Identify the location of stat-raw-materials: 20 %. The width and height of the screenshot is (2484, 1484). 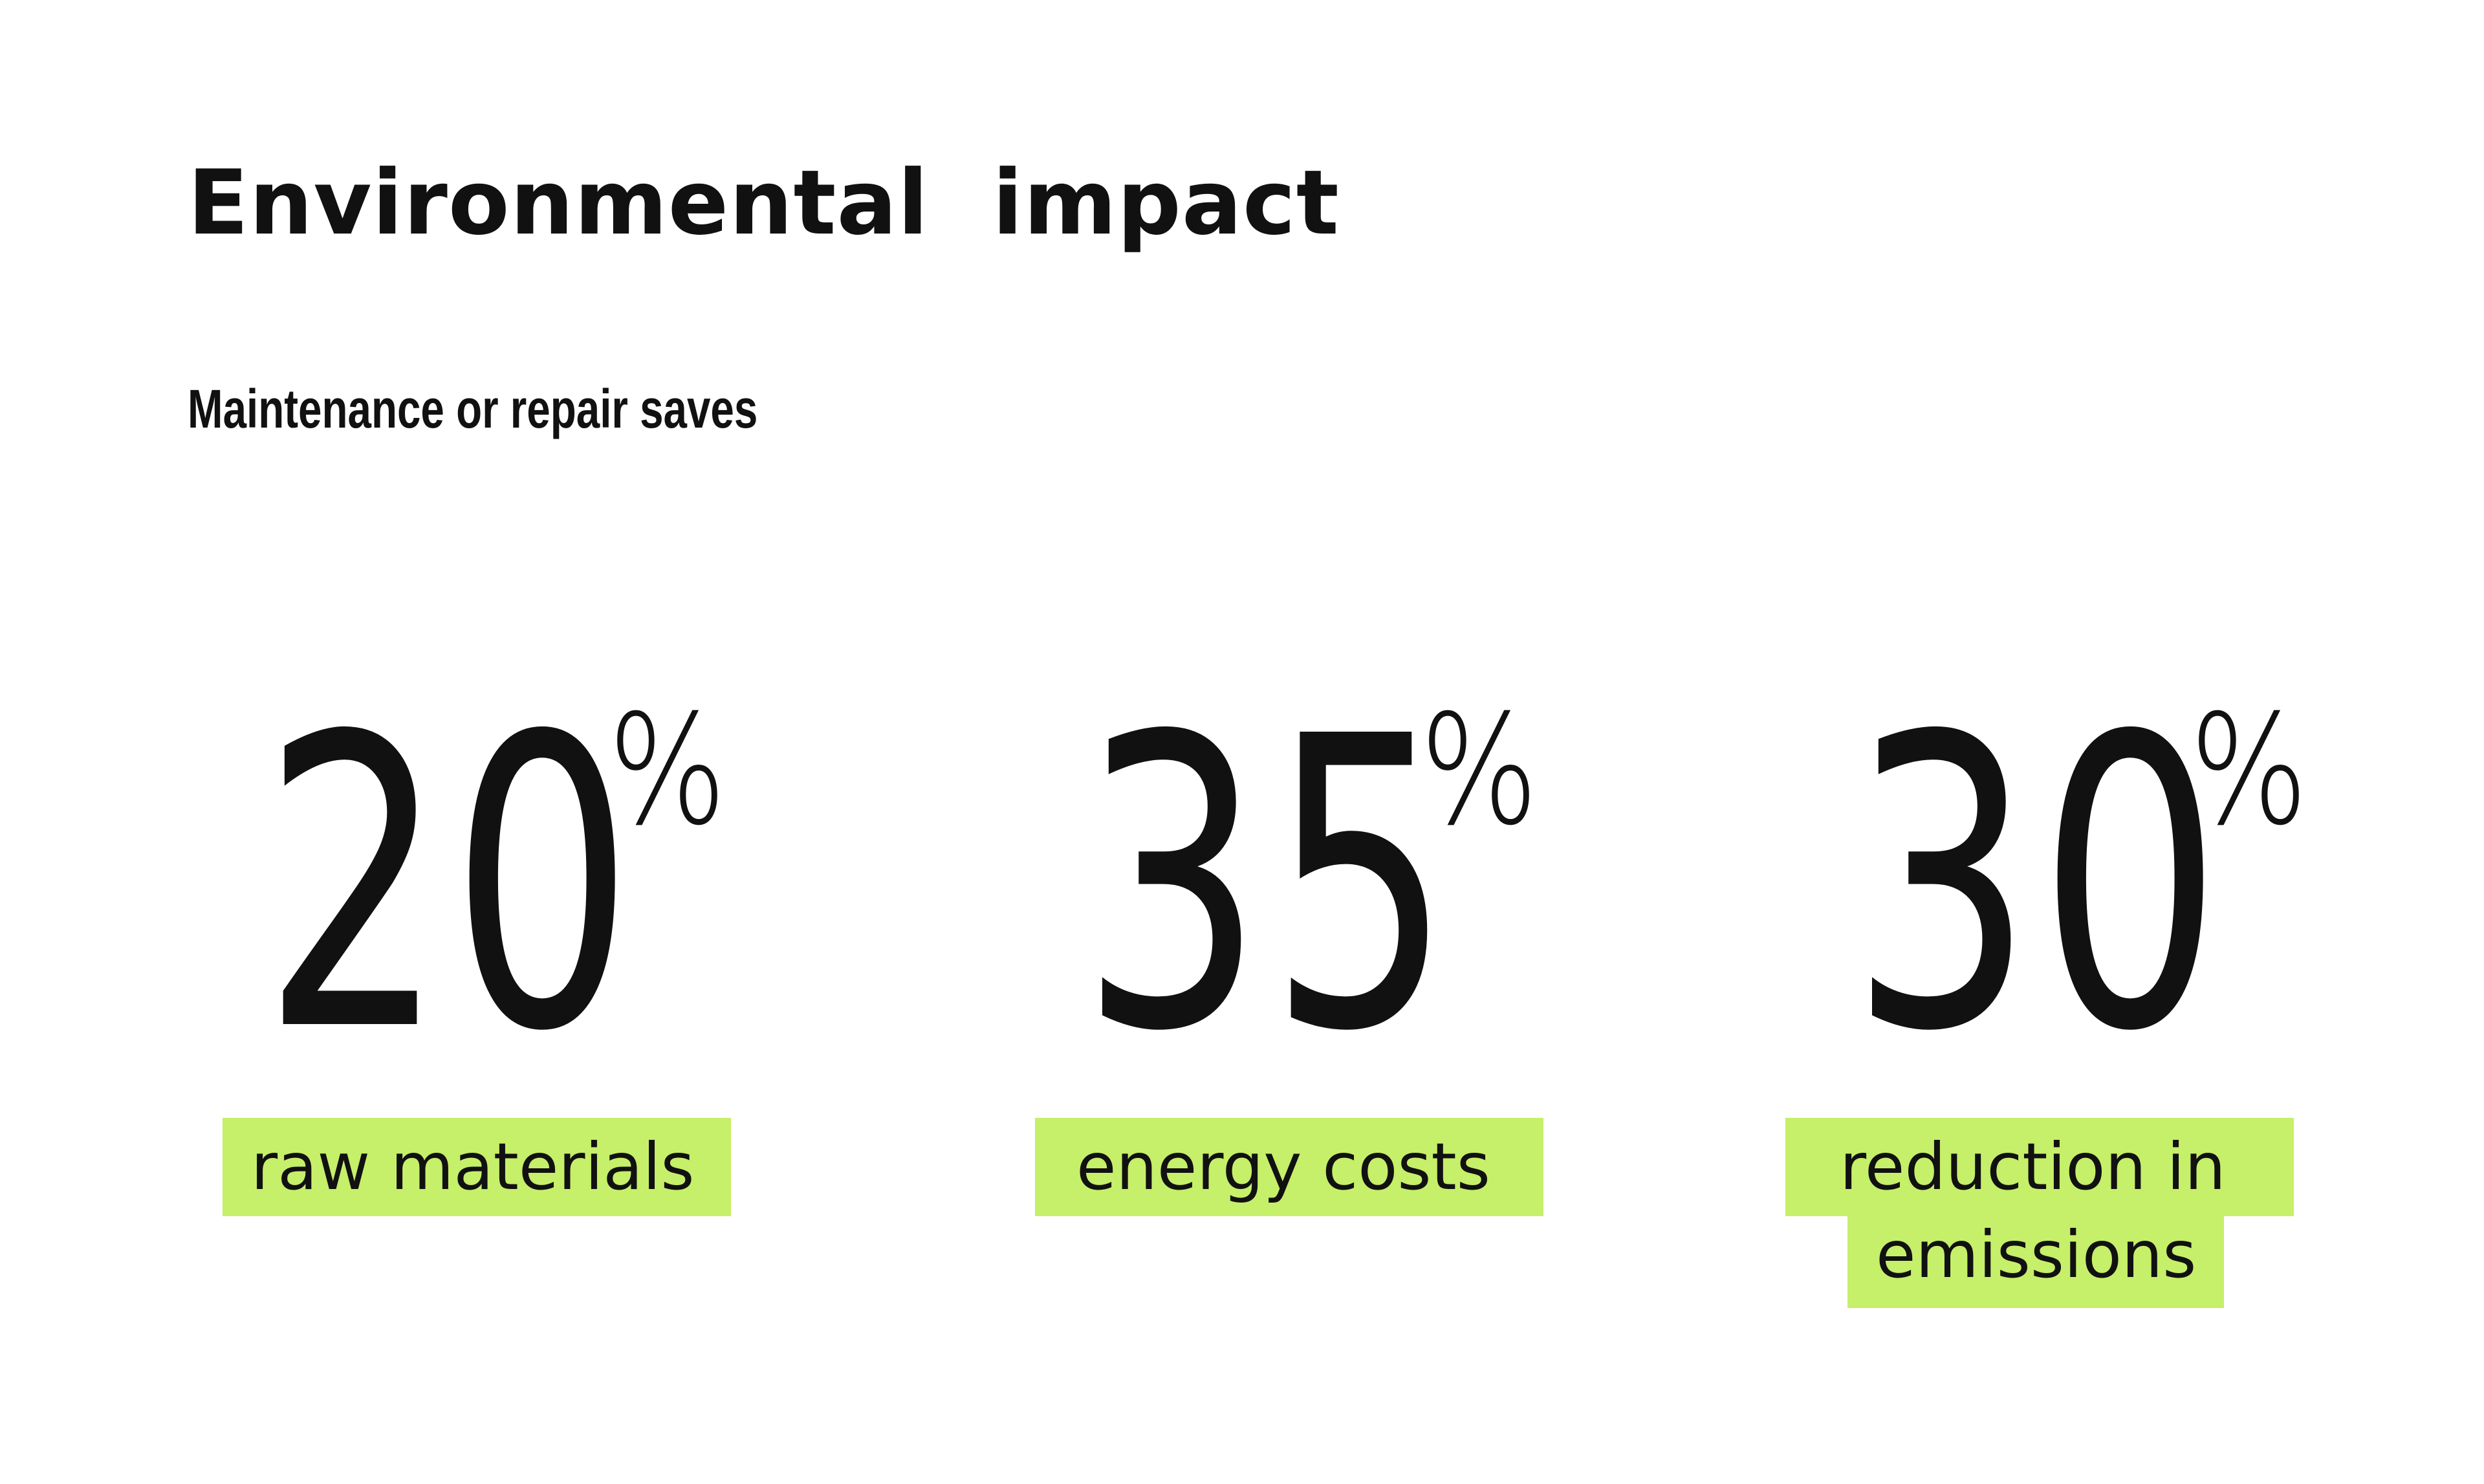
(585, 884).